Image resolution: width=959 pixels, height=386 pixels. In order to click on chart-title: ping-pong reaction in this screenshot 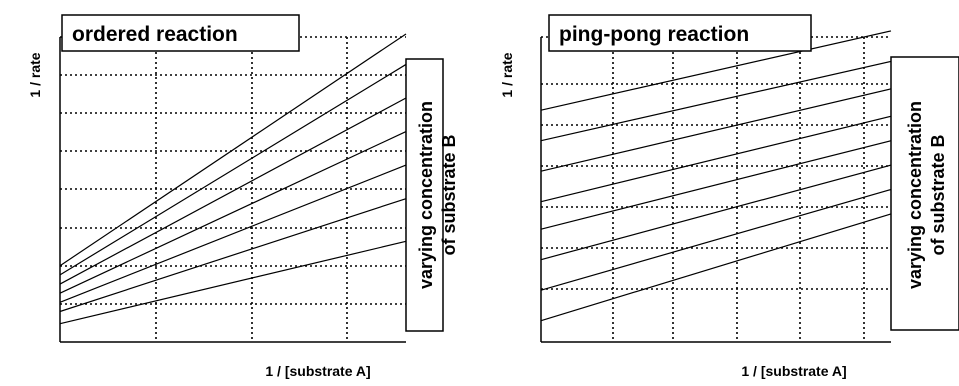, I will do `click(654, 34)`.